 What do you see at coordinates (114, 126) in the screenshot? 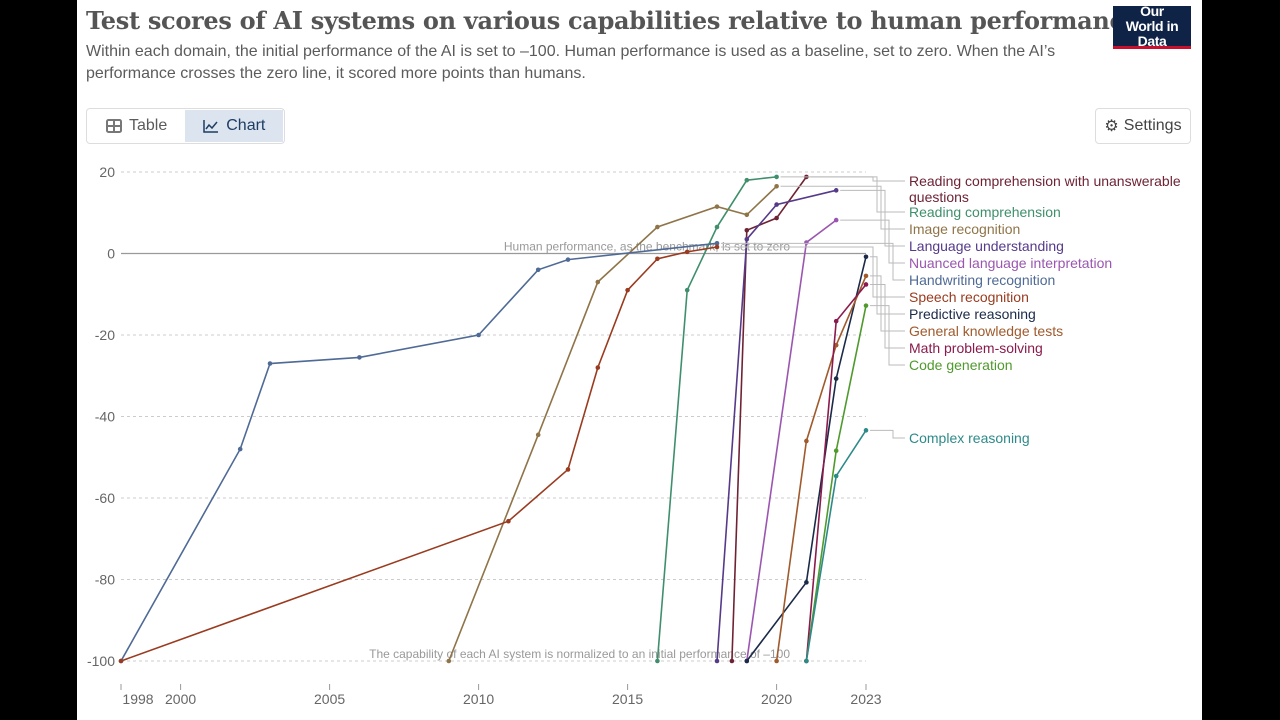
I see `table-icon` at bounding box center [114, 126].